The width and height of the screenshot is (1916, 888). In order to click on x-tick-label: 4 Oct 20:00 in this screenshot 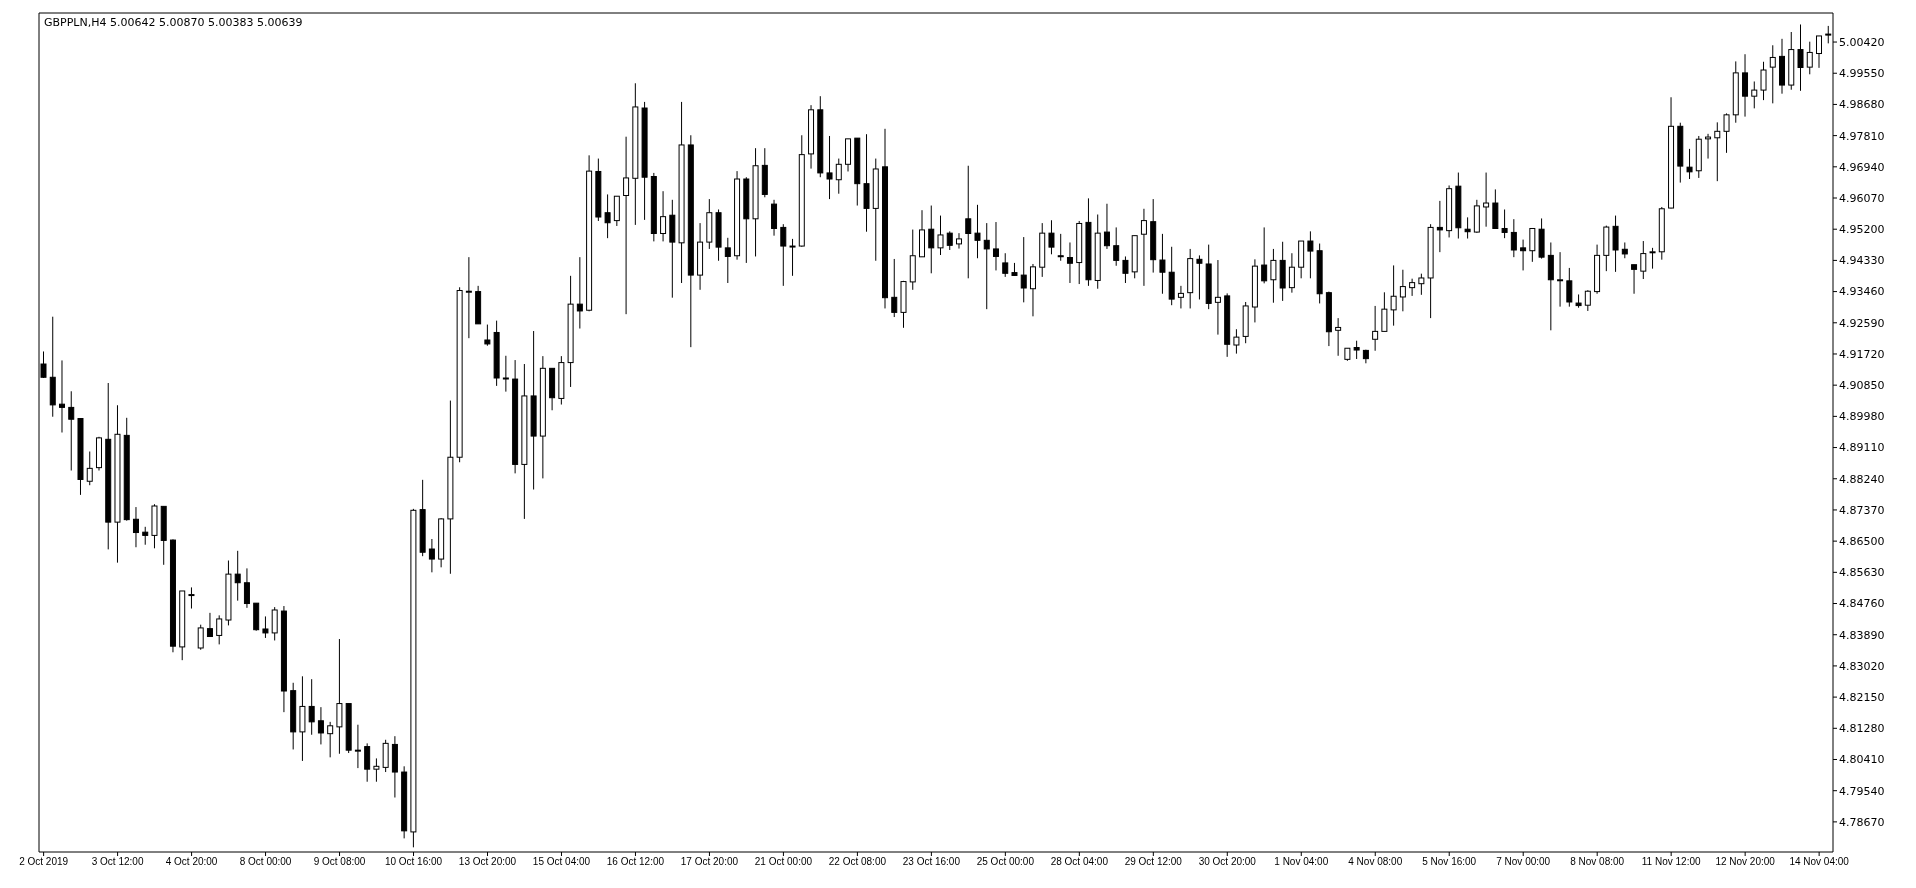, I will do `click(191, 862)`.